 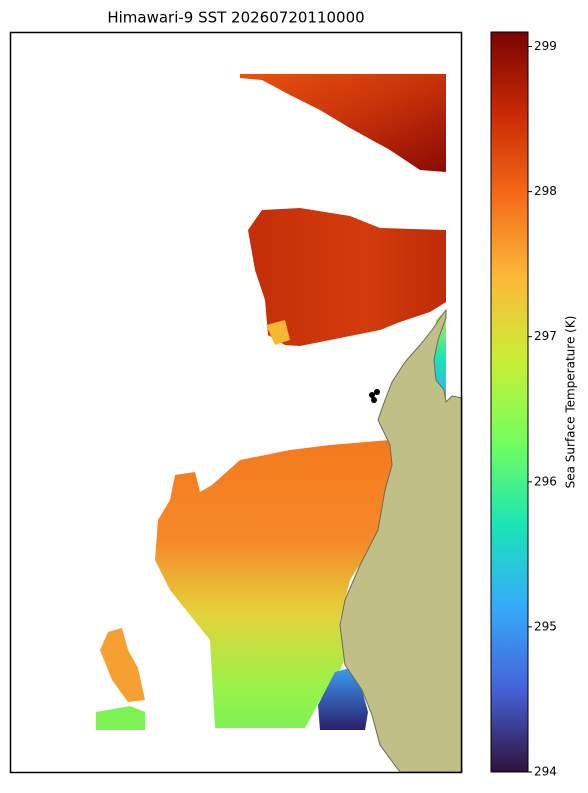 What do you see at coordinates (545, 772) in the screenshot?
I see `colorbar-tick-label: 294` at bounding box center [545, 772].